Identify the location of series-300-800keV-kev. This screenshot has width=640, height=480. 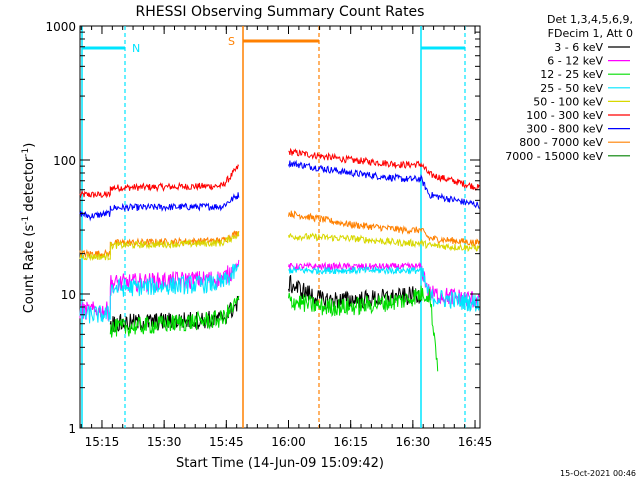
(279, 190).